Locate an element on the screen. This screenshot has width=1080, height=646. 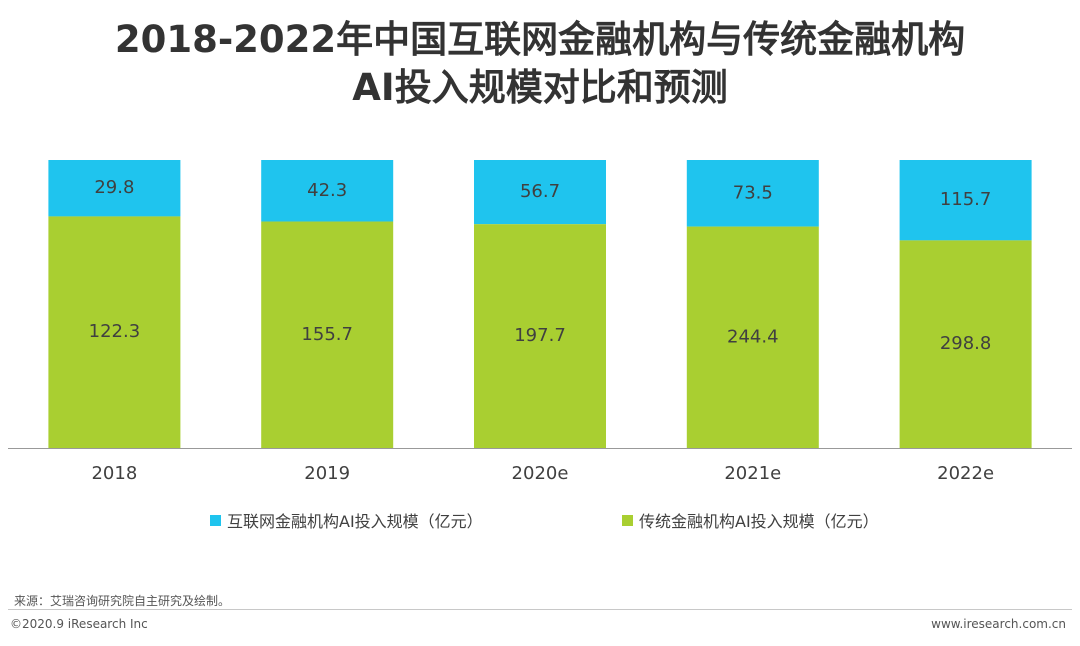
x-tick-label-2020e: 2020e is located at coordinates (540, 473).